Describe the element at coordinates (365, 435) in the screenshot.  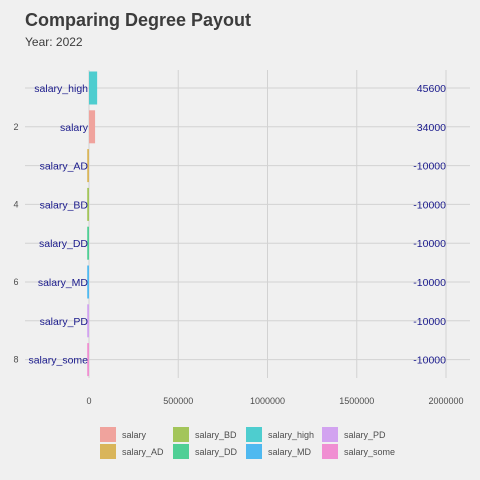
I see `legend-label: salary_PD` at that location.